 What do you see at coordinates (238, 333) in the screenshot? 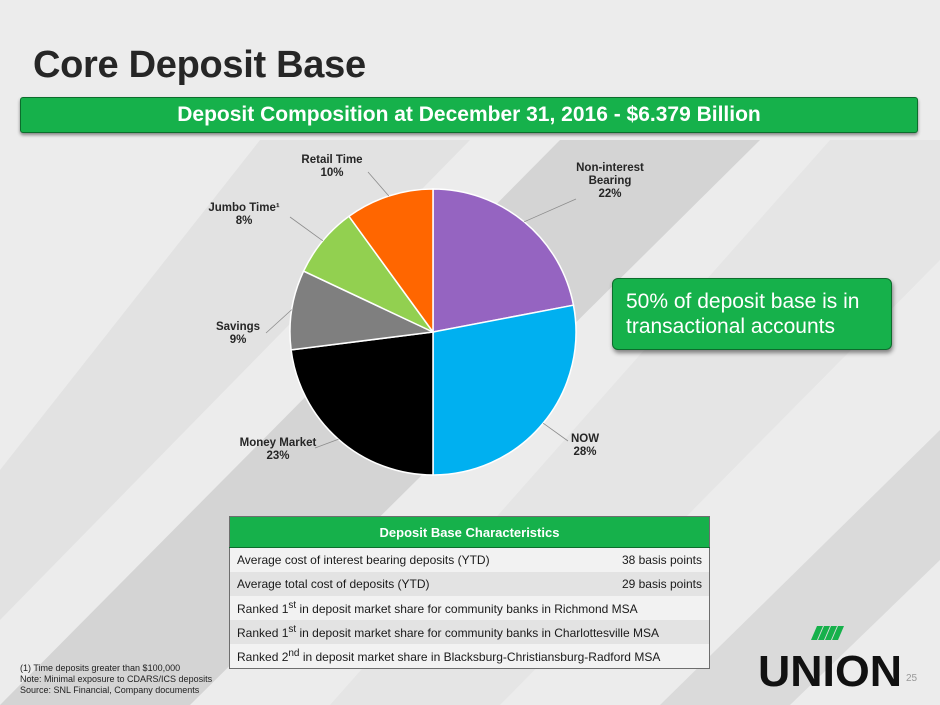
I see `slice-label: Savings 9%` at bounding box center [238, 333].